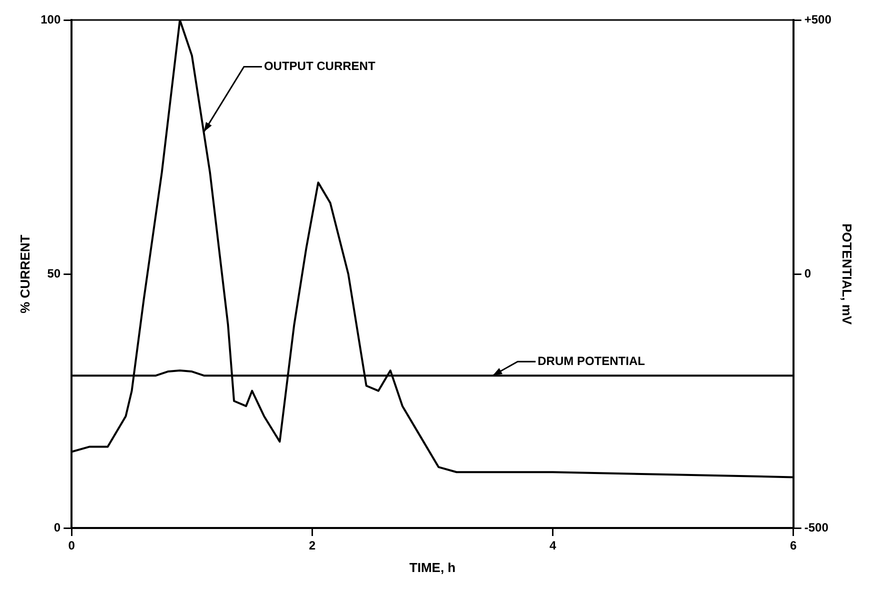  What do you see at coordinates (794, 545) in the screenshot?
I see `x-tick-label: 6` at bounding box center [794, 545].